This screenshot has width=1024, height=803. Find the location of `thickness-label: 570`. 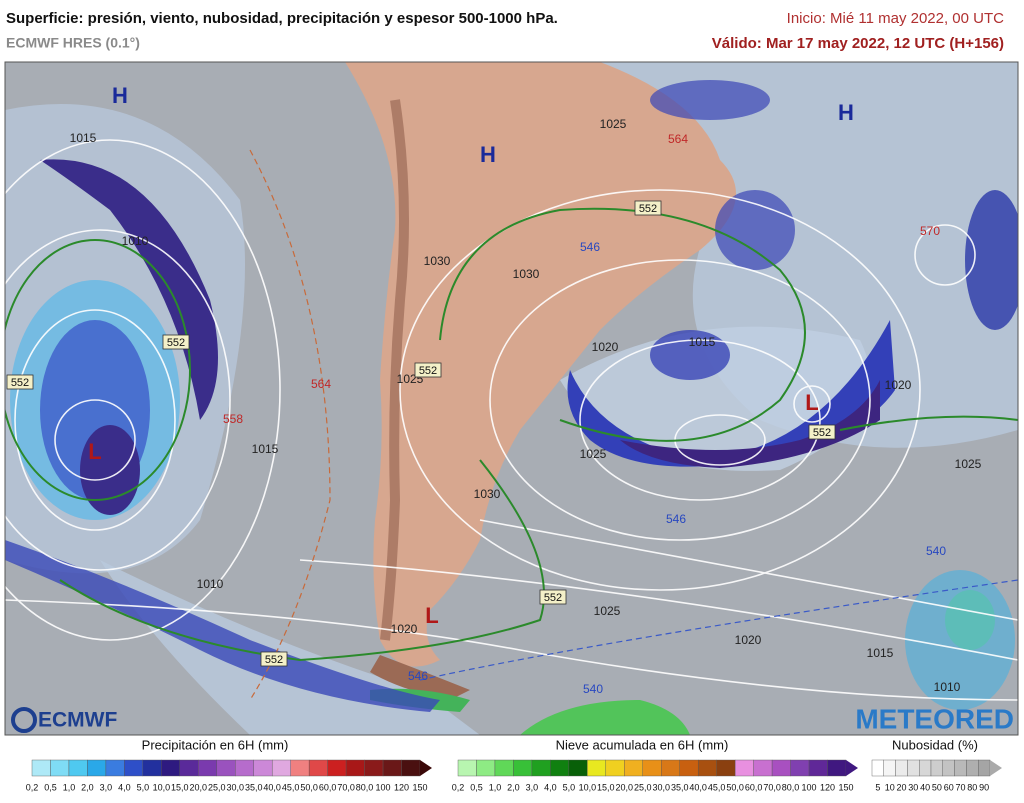

thickness-label: 570 is located at coordinates (930, 231).